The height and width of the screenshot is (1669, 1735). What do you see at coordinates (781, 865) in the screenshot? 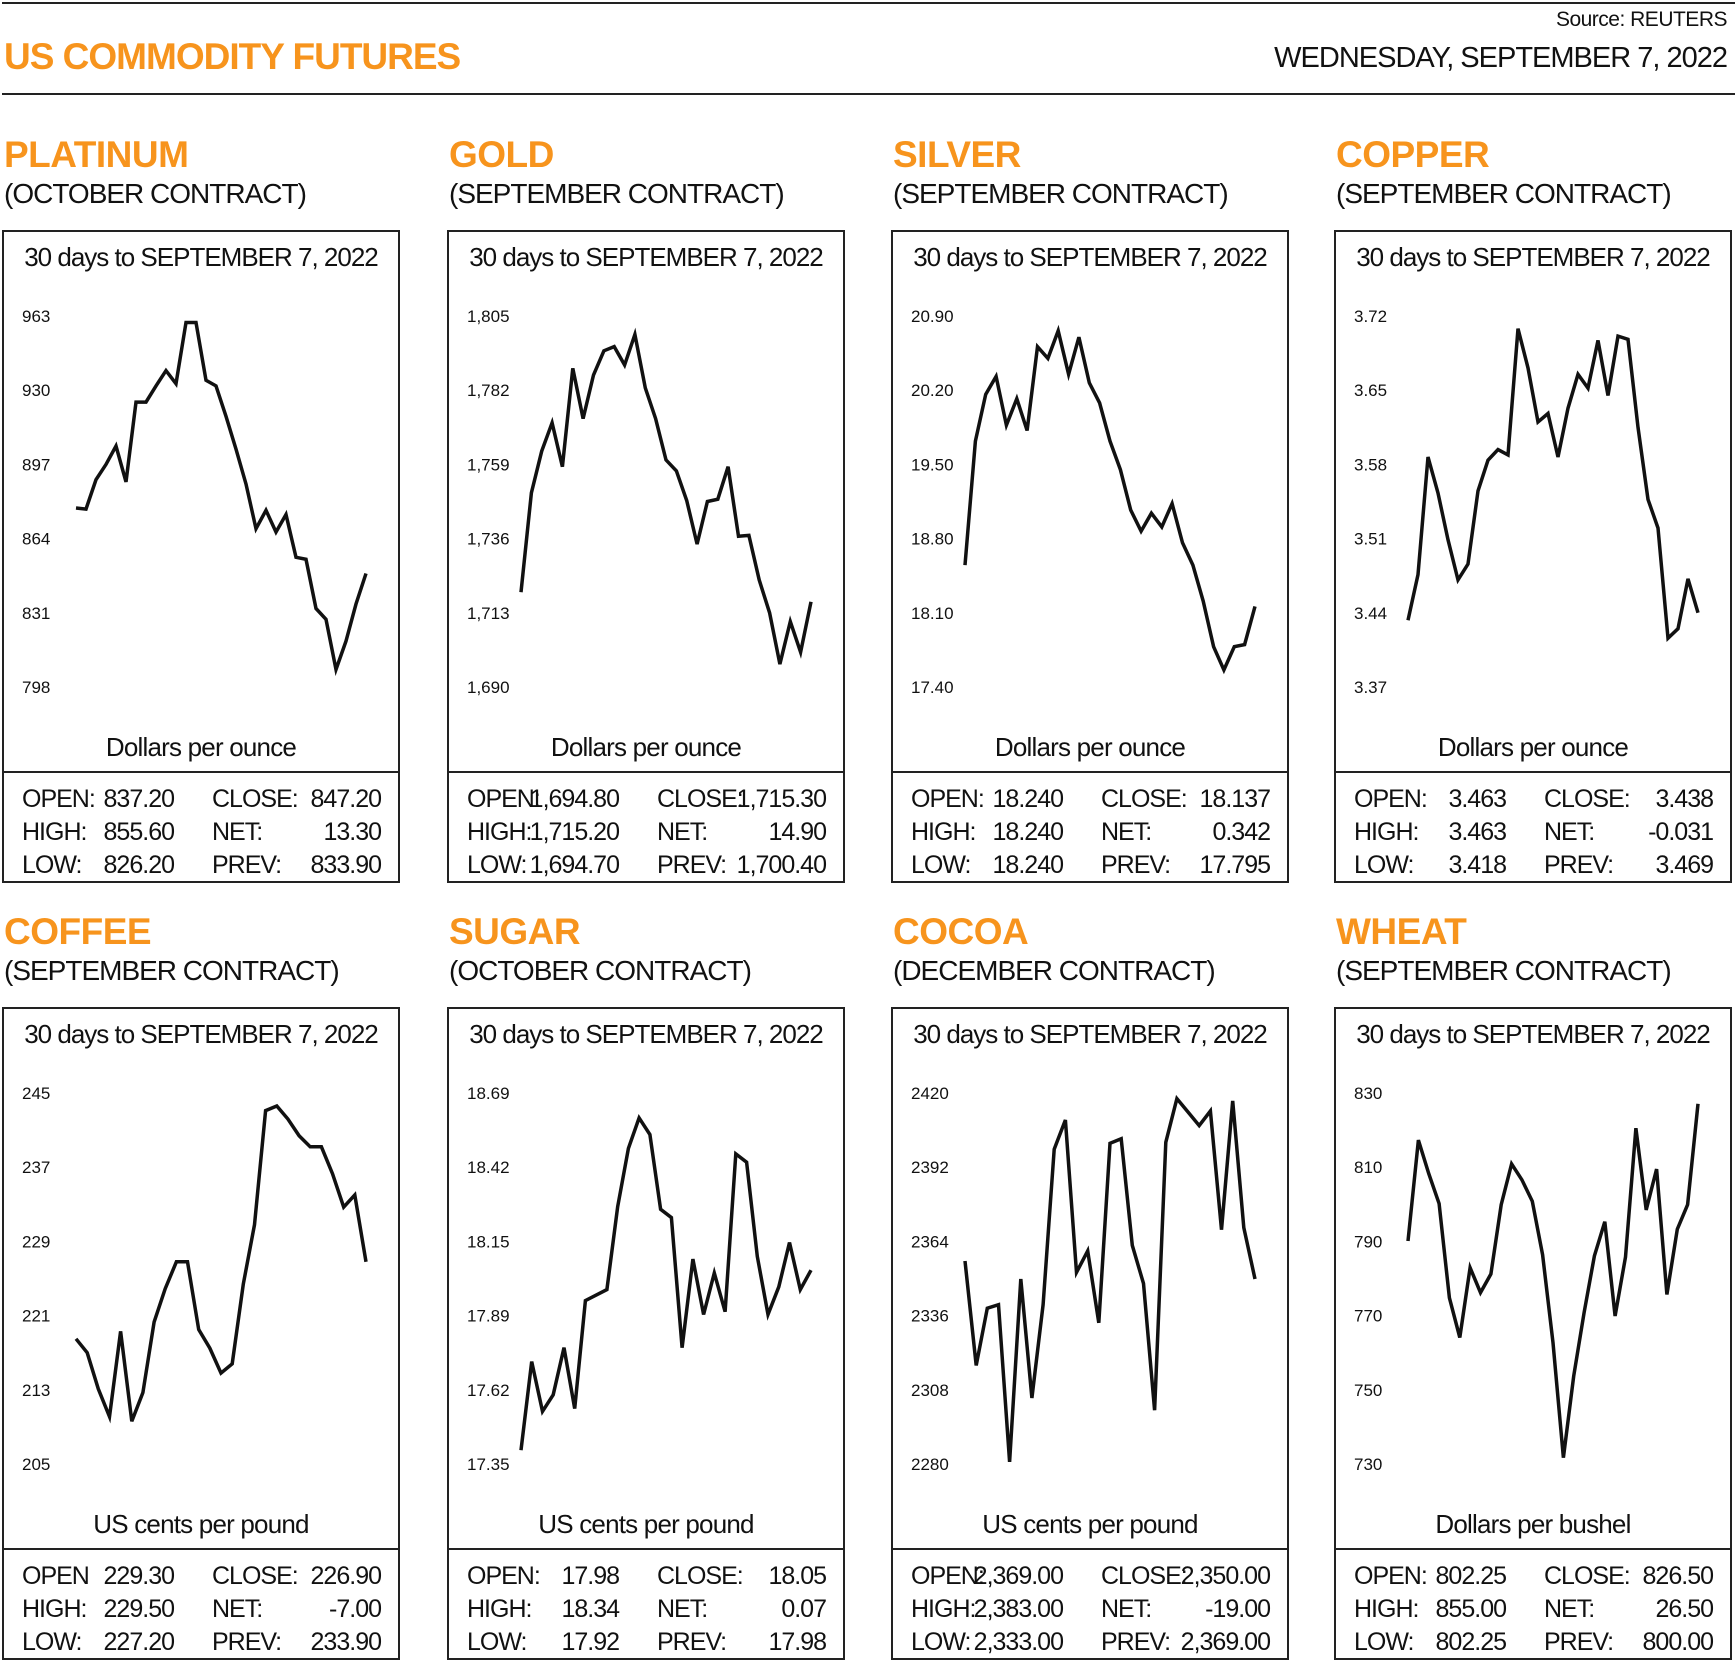
I see `stat-value: 1,700.40` at bounding box center [781, 865].